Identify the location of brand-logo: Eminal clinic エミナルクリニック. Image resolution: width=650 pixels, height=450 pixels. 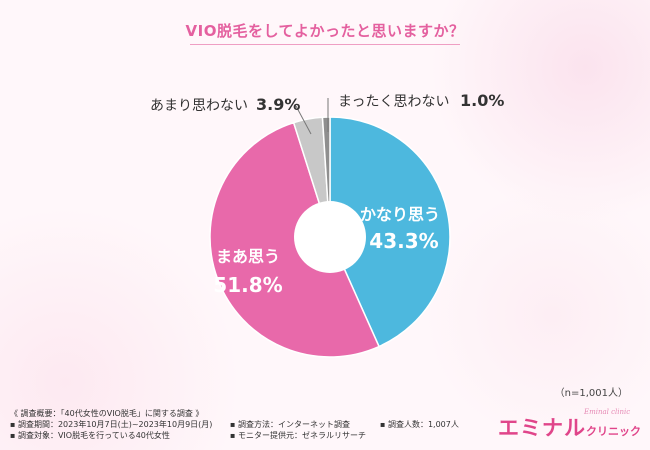
(569, 425).